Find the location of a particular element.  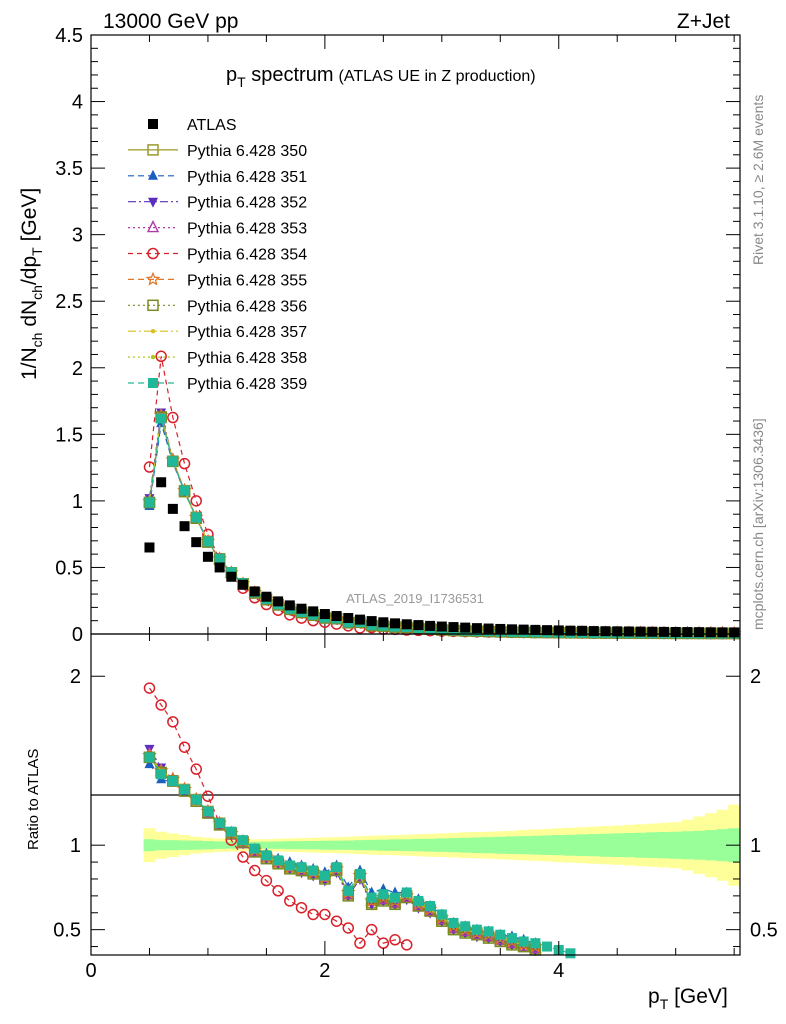

legend-item: Pythia 6.428 358 is located at coordinates (217, 358).